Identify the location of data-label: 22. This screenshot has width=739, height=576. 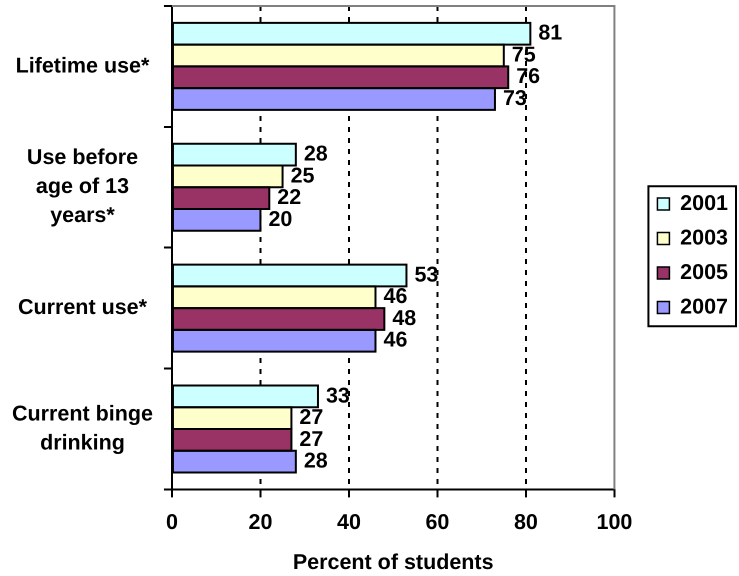
(289, 197).